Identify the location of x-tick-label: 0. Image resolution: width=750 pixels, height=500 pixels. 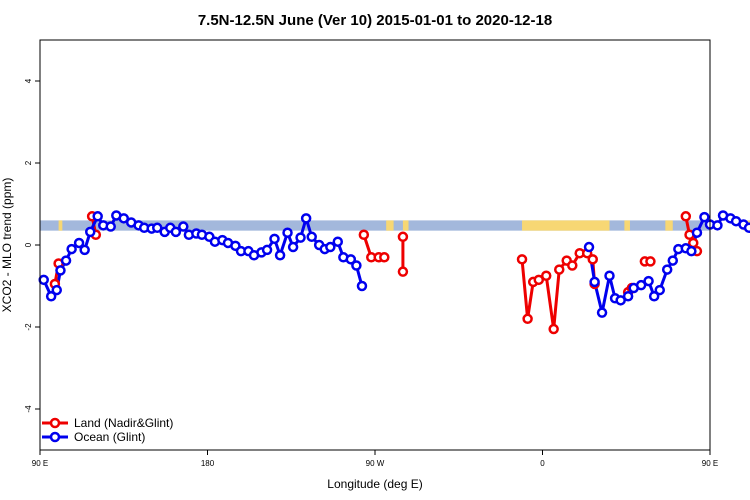
(542, 463).